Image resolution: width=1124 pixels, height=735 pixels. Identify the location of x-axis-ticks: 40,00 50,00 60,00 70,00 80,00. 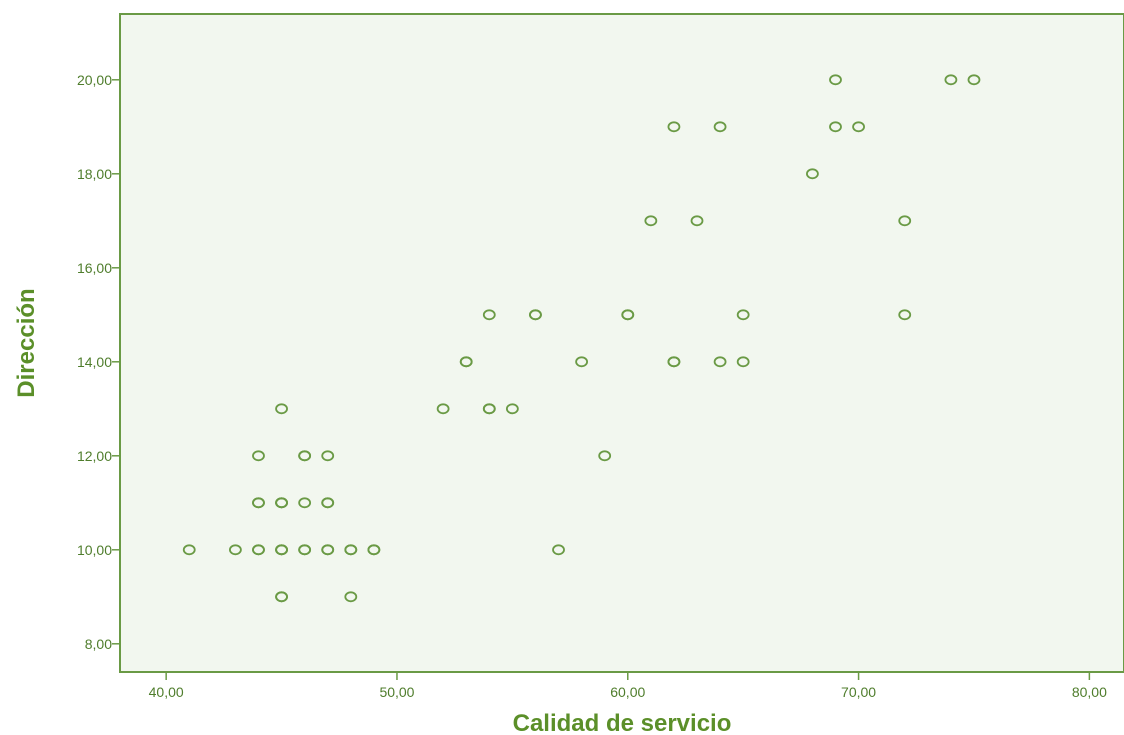
(628, 686).